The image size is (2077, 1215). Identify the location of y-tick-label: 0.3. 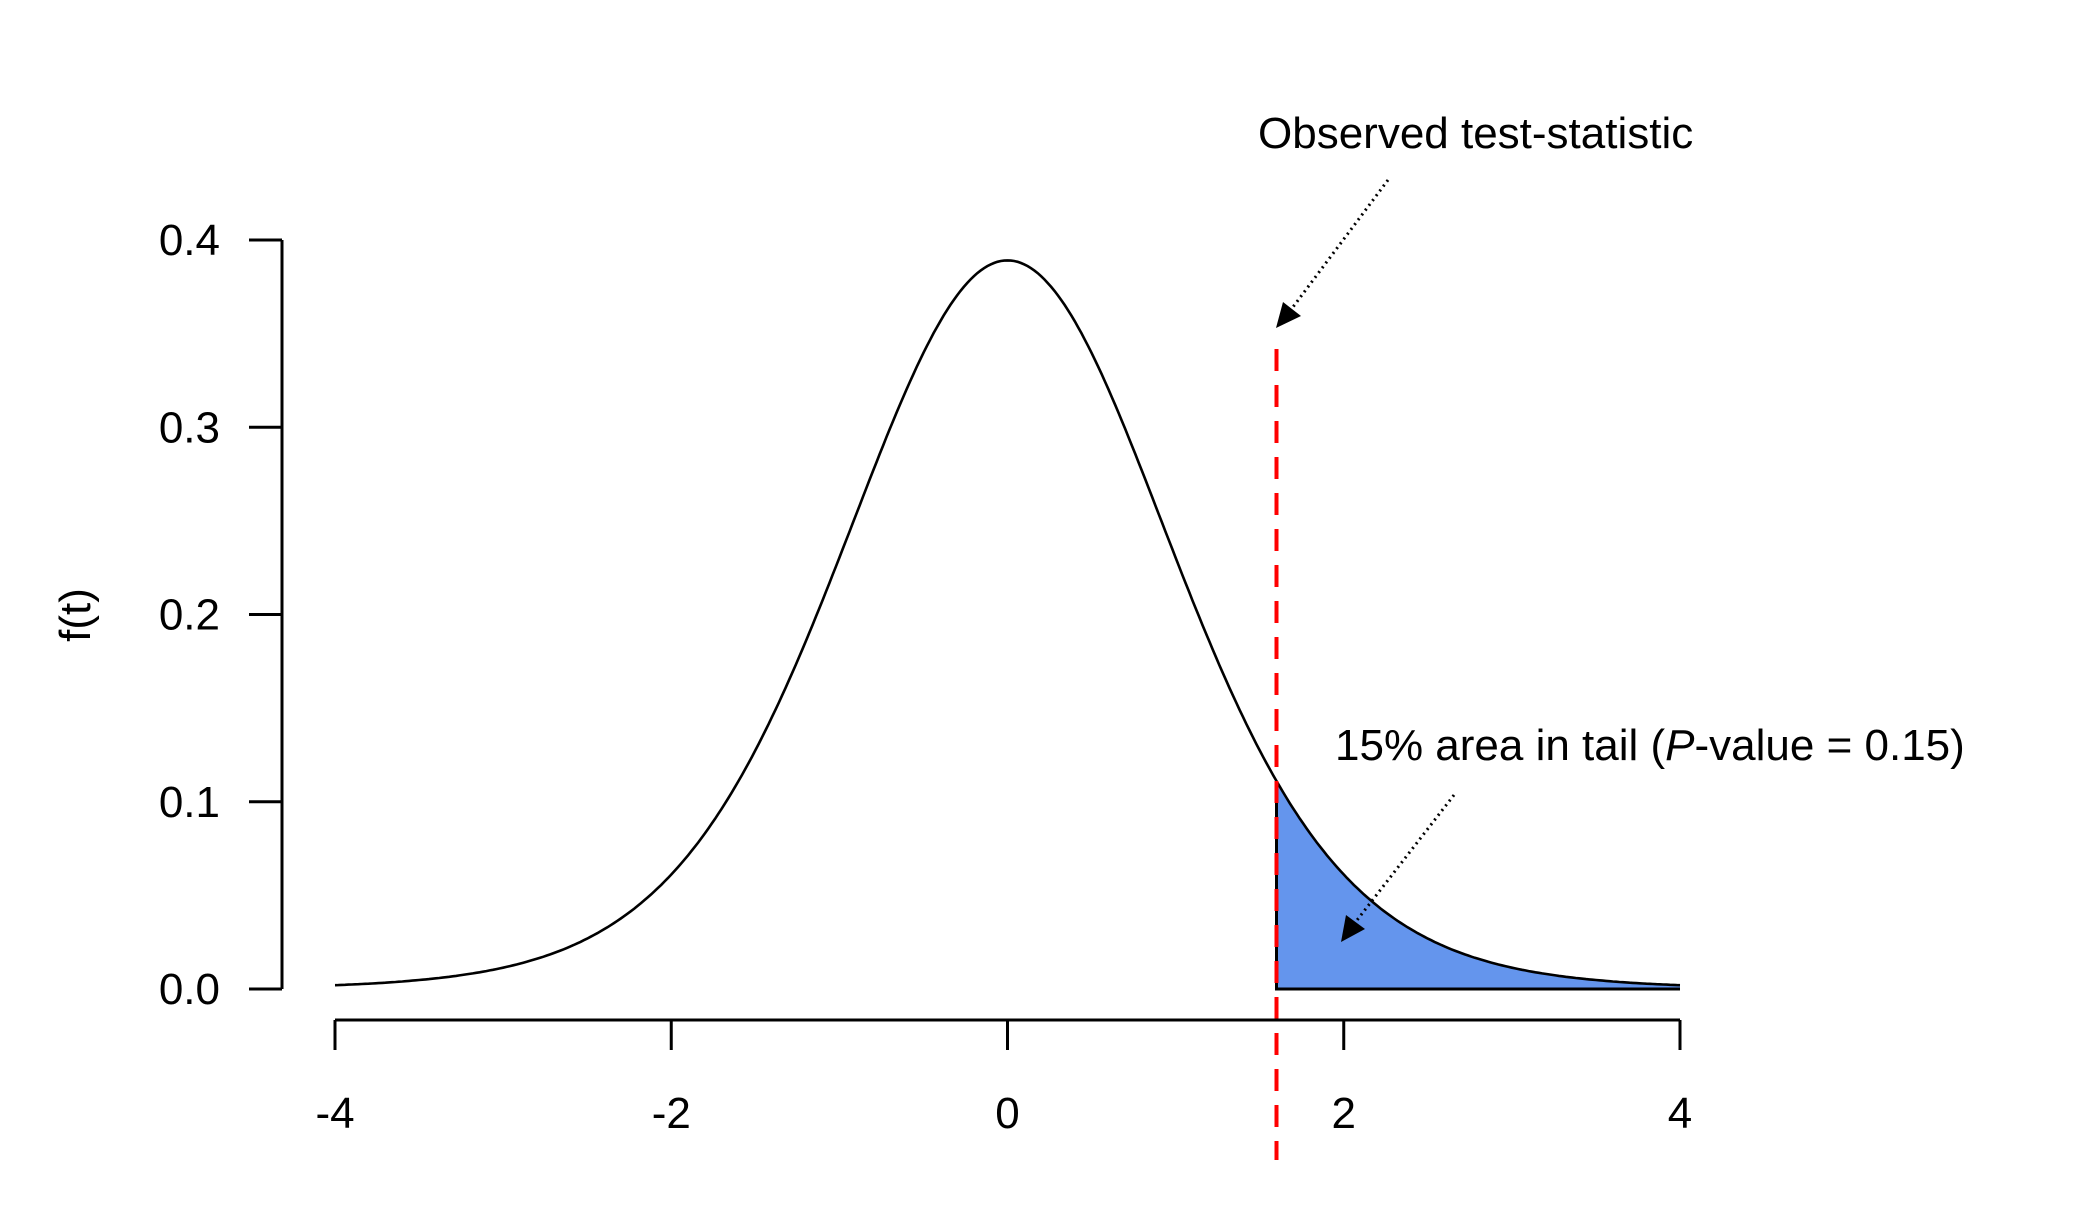
(189, 427).